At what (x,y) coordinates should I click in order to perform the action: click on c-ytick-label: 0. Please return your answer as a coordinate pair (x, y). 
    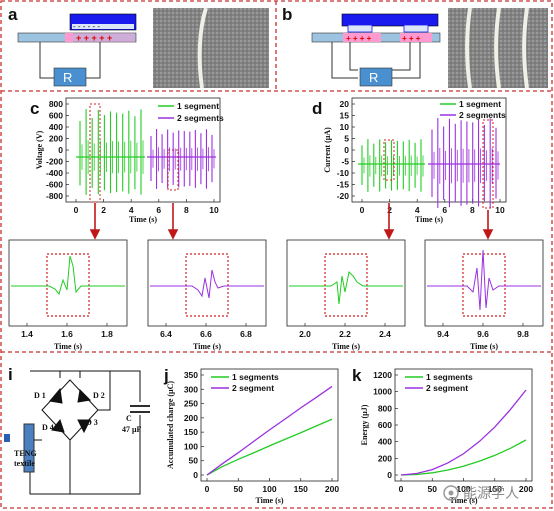
    Looking at the image, I should click on (60, 150).